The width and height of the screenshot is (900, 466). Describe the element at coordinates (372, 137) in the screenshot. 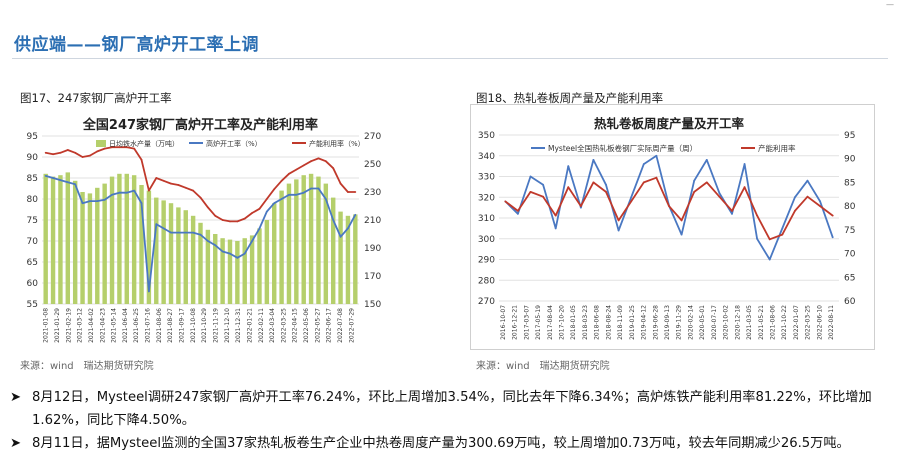

I see `y-right-tick-label: 270` at that location.